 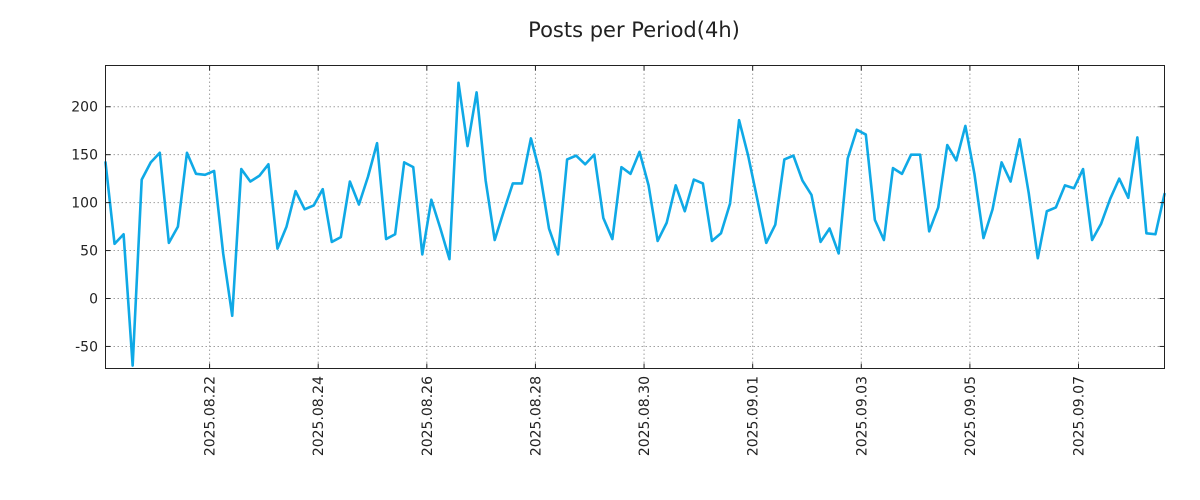 What do you see at coordinates (428, 416) in the screenshot?
I see `x-tick-label: 2025.08.26` at bounding box center [428, 416].